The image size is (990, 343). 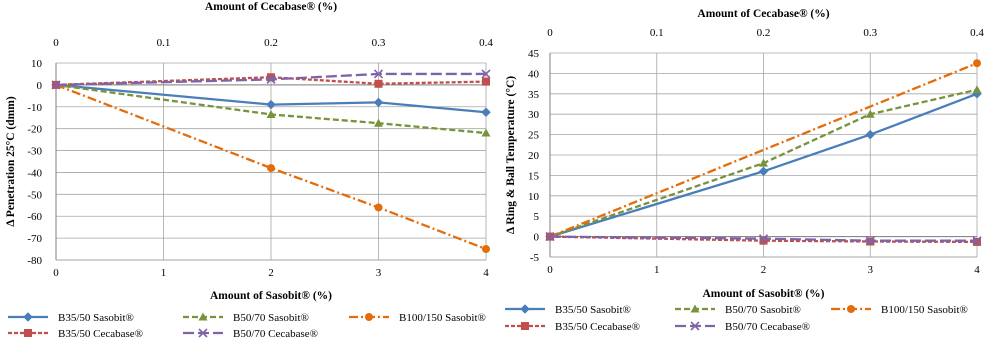 What do you see at coordinates (37, 64) in the screenshot?
I see `y-tick-label: 10` at bounding box center [37, 64].